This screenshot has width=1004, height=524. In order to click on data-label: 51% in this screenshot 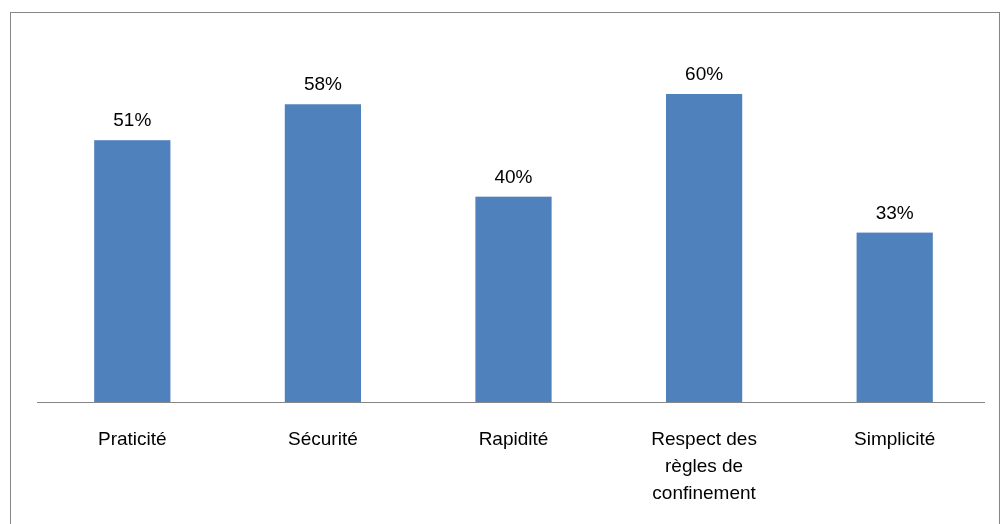, I will do `click(132, 120)`.